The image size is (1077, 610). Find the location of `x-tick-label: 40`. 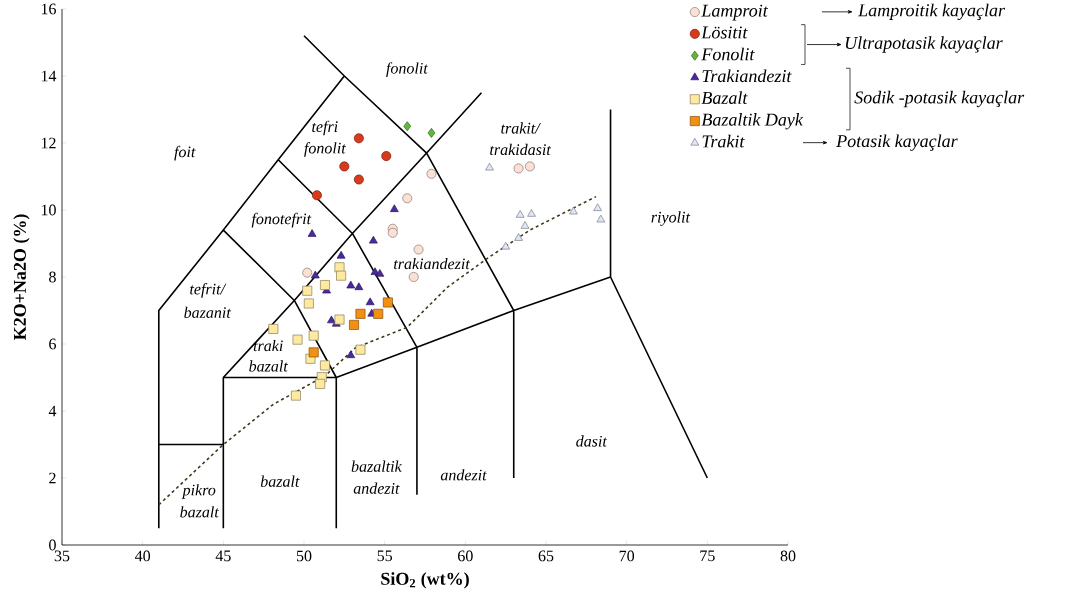

x-tick-label: 40 is located at coordinates (142, 556).